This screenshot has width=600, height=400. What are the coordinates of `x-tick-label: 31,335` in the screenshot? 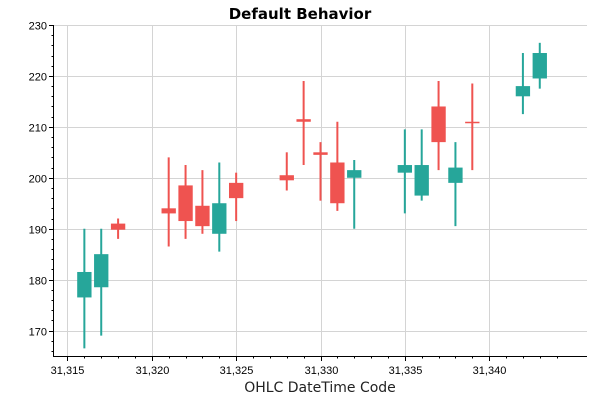 It's located at (406, 371).